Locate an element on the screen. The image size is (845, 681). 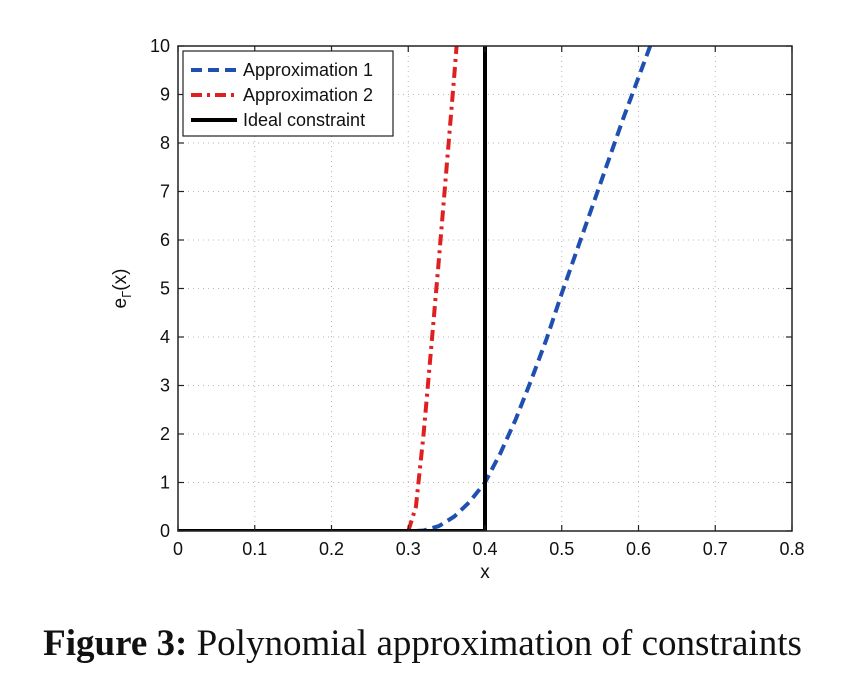
x-tick-label: 0.8 is located at coordinates (791, 549).